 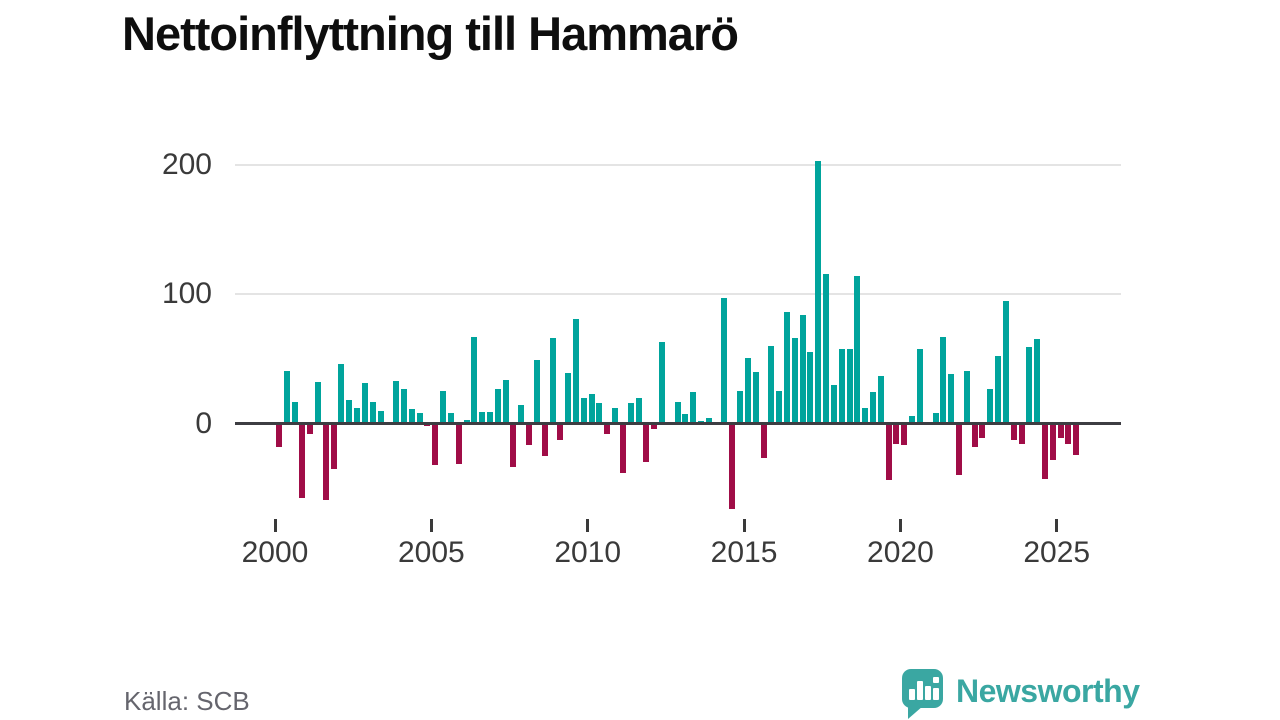 I want to click on bar-2023-Q3, so click(x=1013, y=432).